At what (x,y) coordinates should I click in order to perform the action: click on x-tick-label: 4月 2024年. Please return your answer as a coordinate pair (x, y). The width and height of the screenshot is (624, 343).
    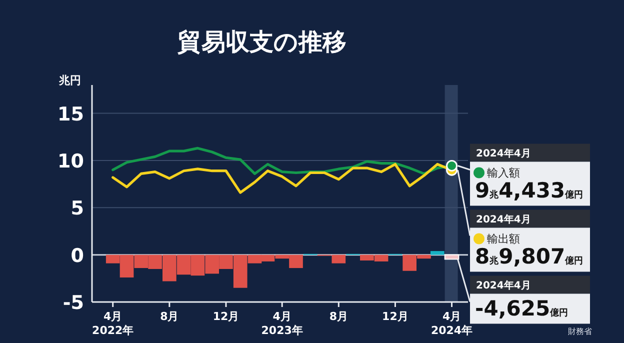
    Looking at the image, I should click on (451, 323).